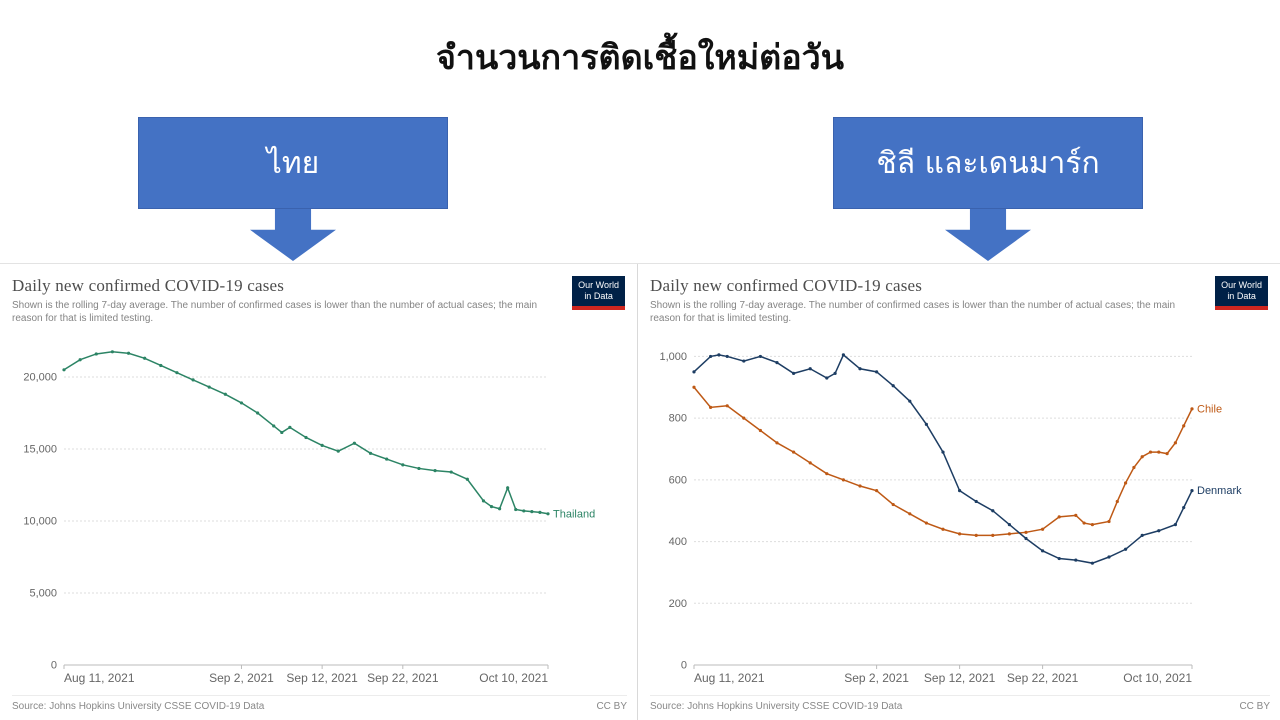 The width and height of the screenshot is (1280, 720). I want to click on callout-chile-denmark-box: ชิลี และเดนมาร์ก, so click(988, 163).